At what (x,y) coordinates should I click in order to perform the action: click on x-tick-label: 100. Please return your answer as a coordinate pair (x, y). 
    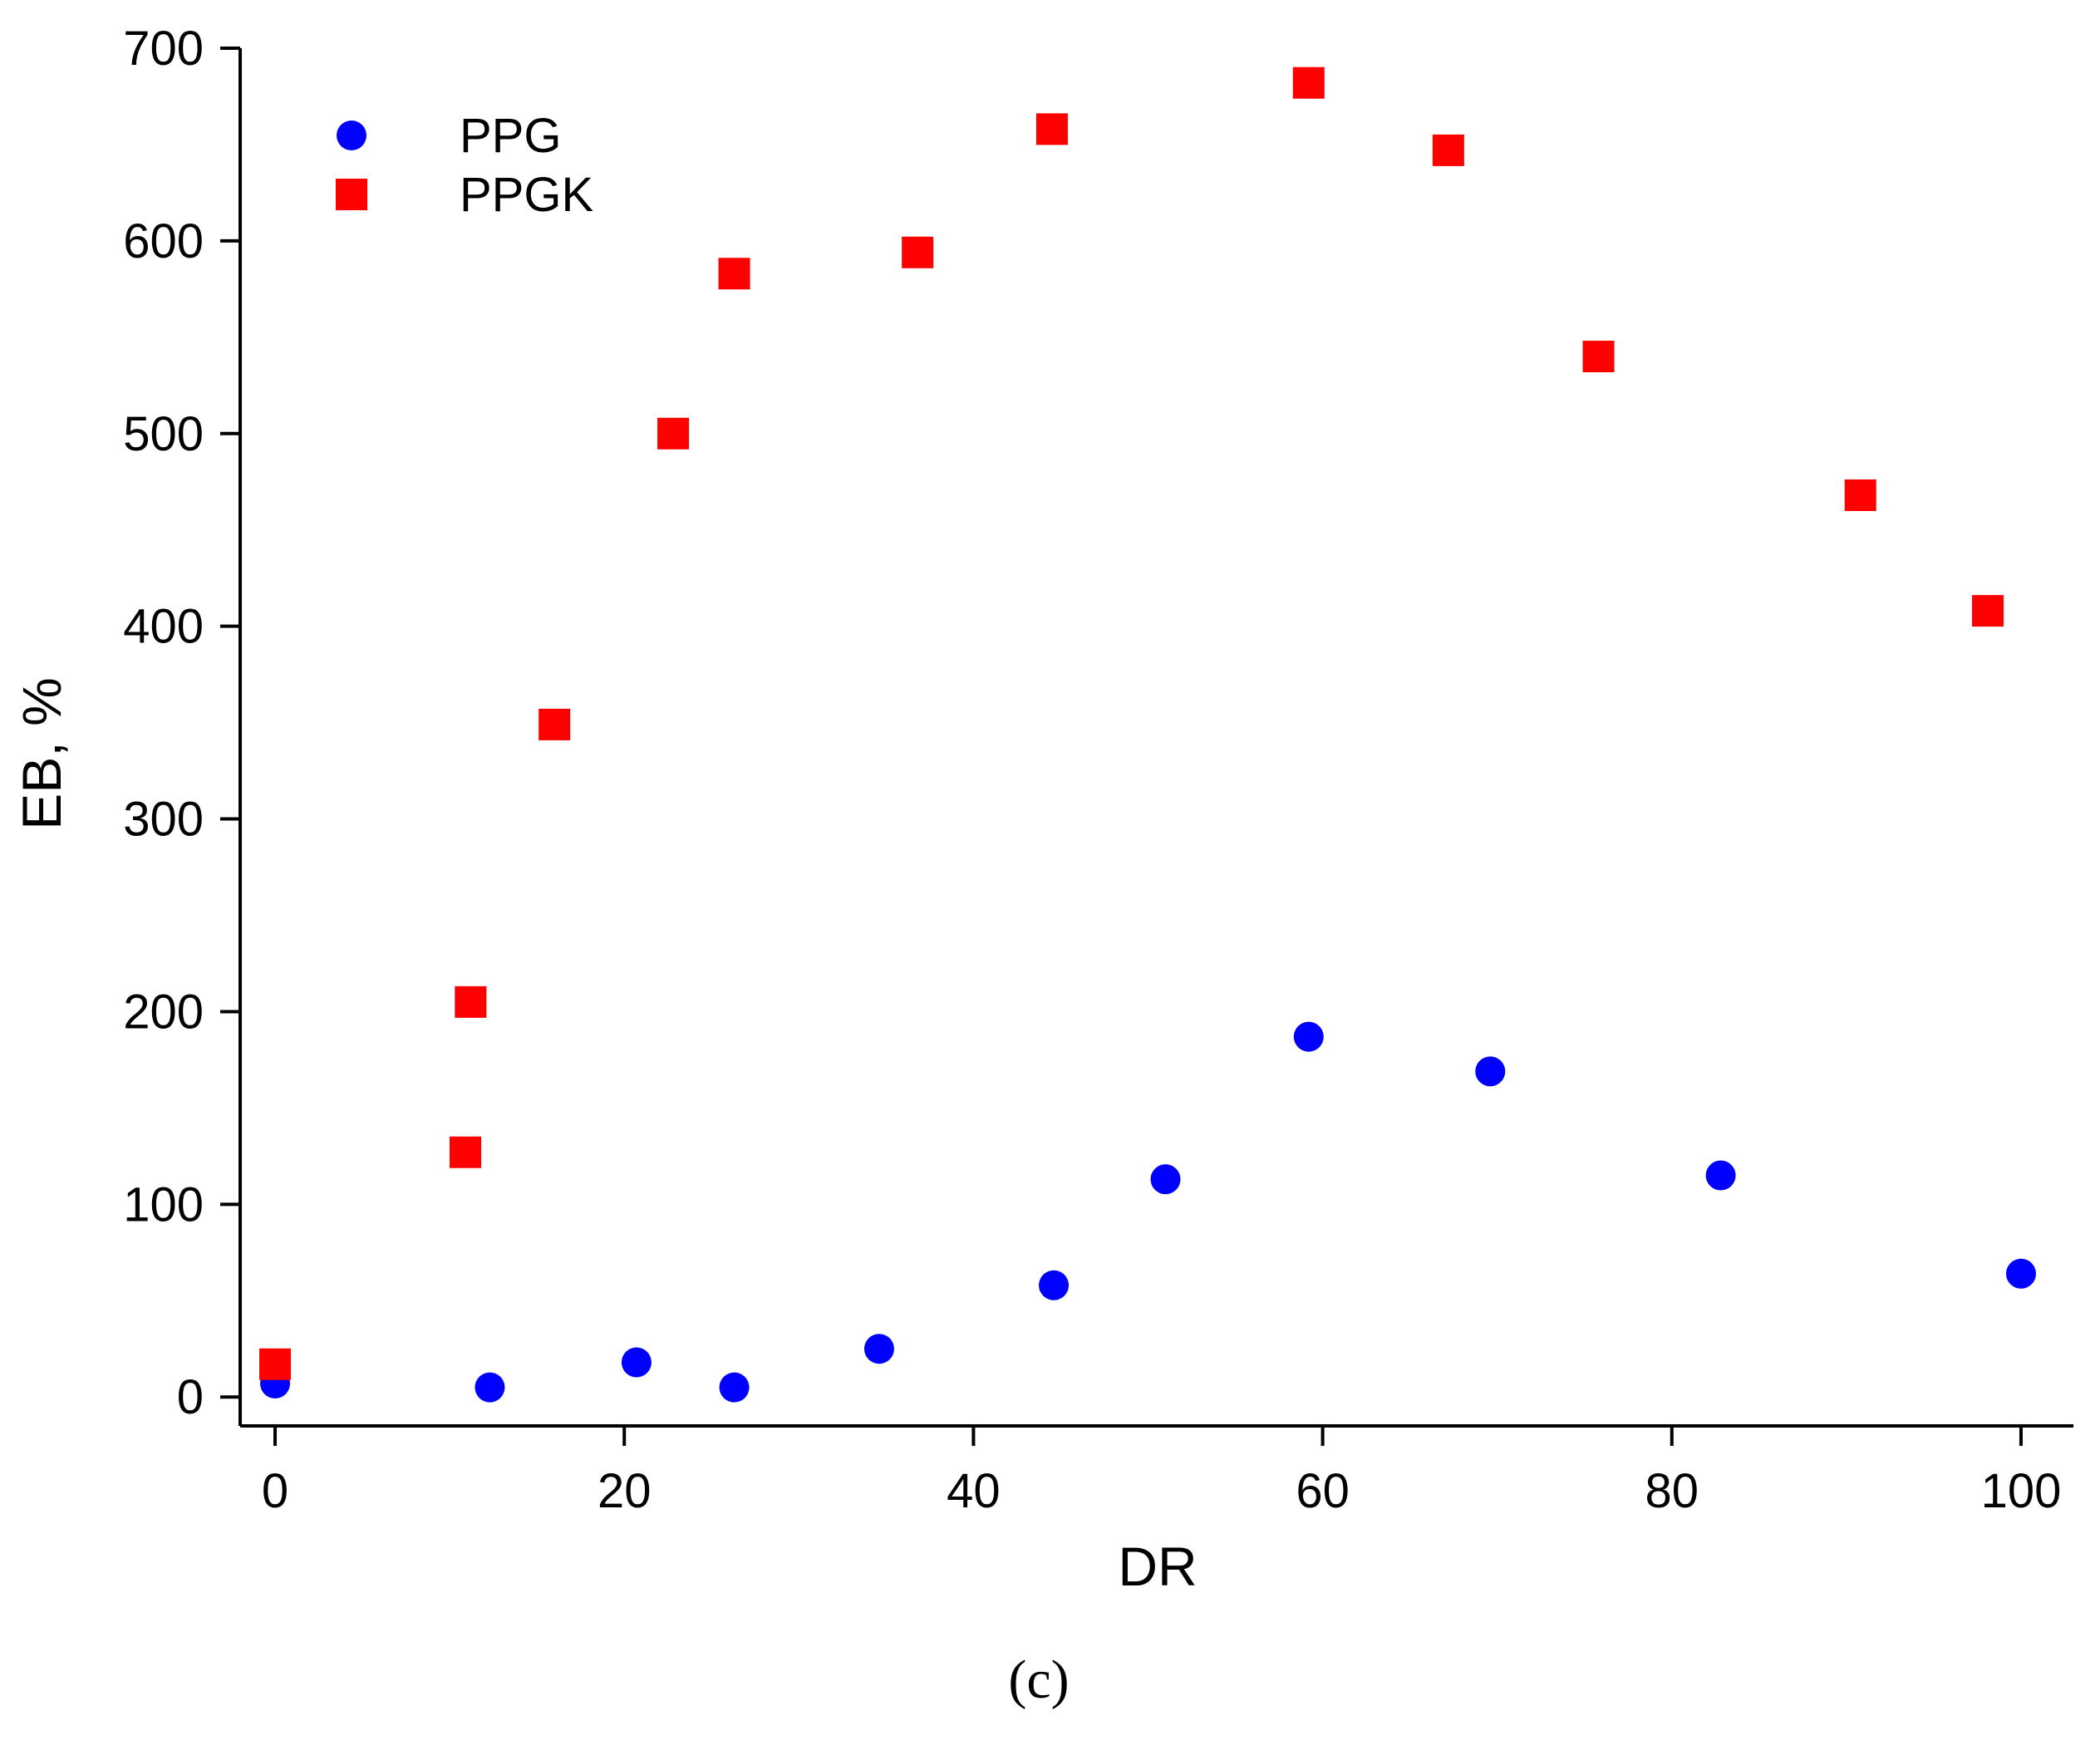
    Looking at the image, I should click on (2021, 1491).